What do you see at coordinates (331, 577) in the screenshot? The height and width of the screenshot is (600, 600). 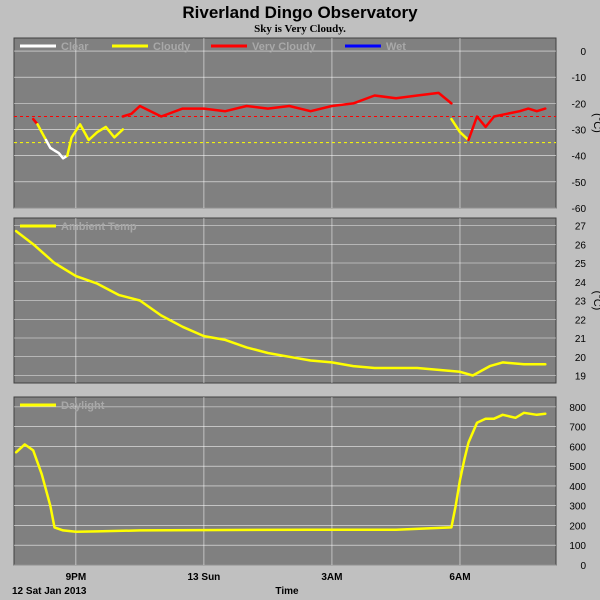 I see `x-tick-label: 3AM` at bounding box center [331, 577].